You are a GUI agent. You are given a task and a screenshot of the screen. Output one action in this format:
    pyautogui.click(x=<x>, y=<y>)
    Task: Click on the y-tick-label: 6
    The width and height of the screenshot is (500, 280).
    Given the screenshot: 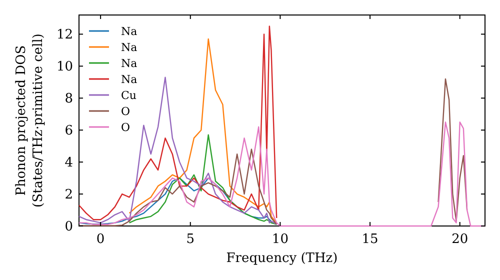 What is the action you would take?
    pyautogui.click(x=68, y=131)
    